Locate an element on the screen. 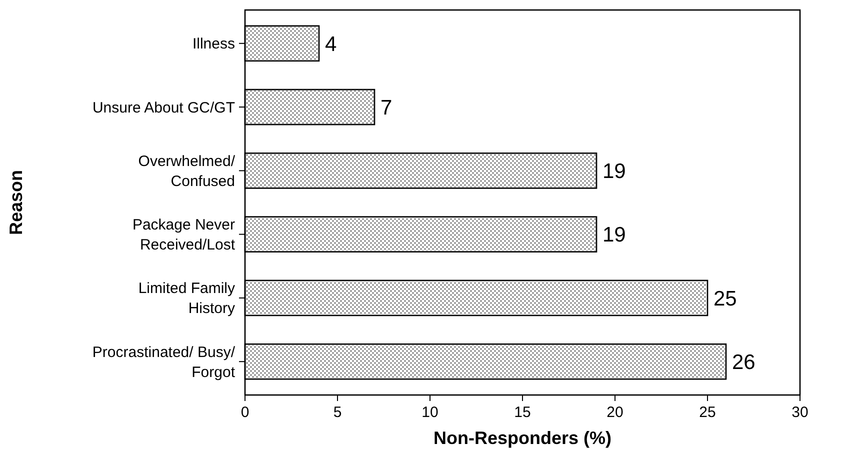 The image size is (853, 456). y-tick-label: Illness is located at coordinates (213, 44).